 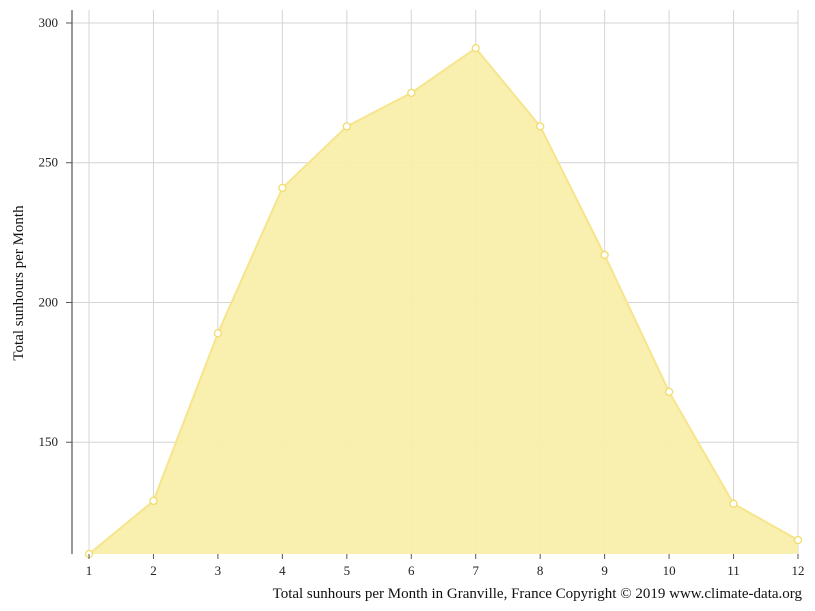 I want to click on x-tick-label-5: 5, so click(x=347, y=570).